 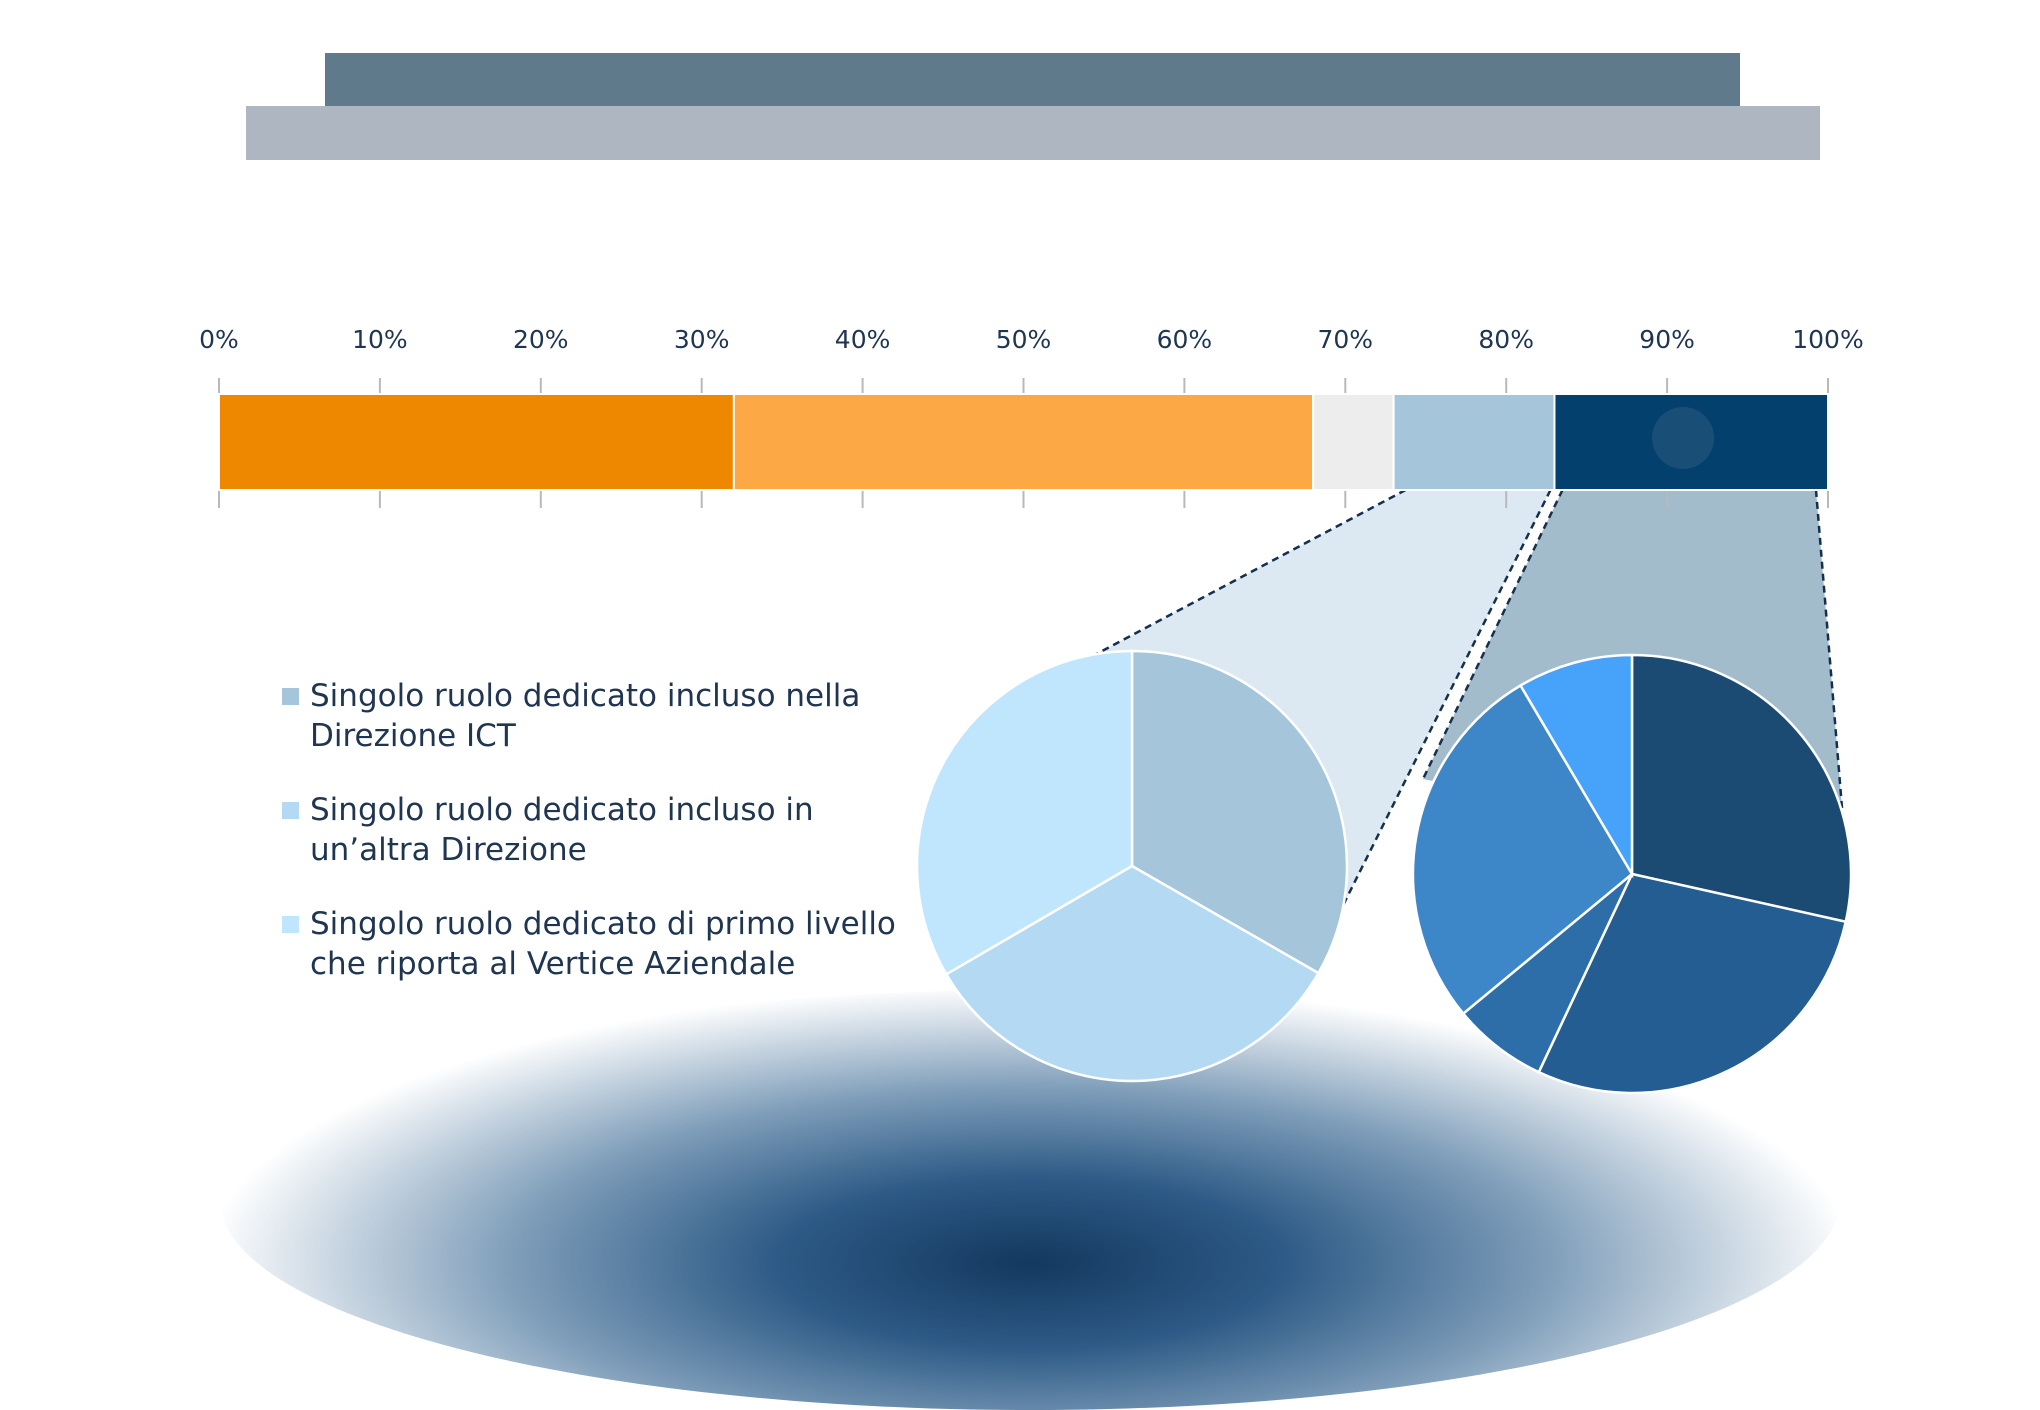 What do you see at coordinates (290, 924) in the screenshot?
I see `legend-swatch-top-management` at bounding box center [290, 924].